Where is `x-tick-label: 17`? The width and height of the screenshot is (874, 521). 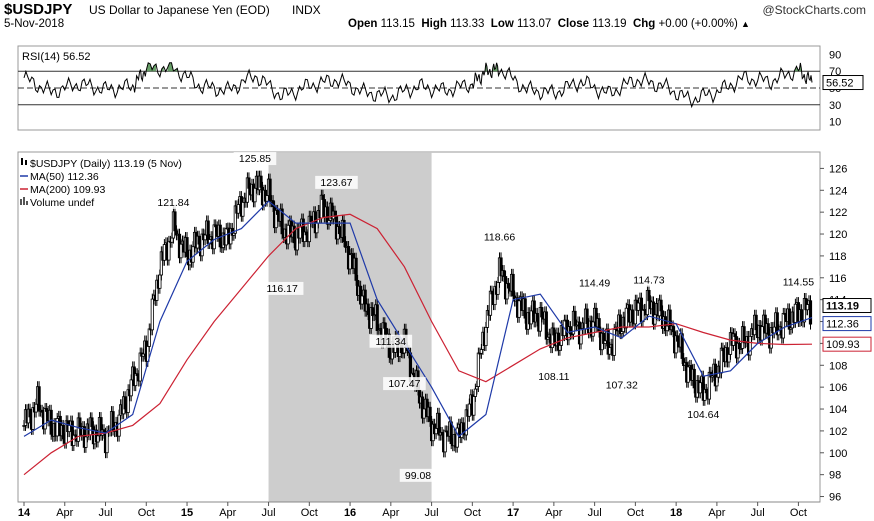 x-tick-label: 17 is located at coordinates (513, 513).